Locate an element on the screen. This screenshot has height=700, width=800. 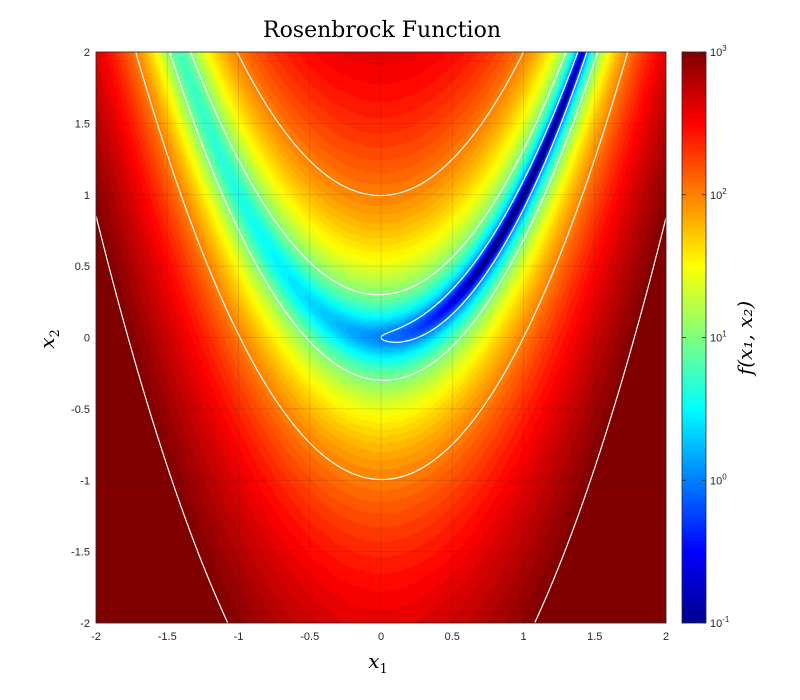
x-axis-ticks: -2 -1.5 -1 -0.5 0 0.5 1 1.5 2 is located at coordinates (380, 637).